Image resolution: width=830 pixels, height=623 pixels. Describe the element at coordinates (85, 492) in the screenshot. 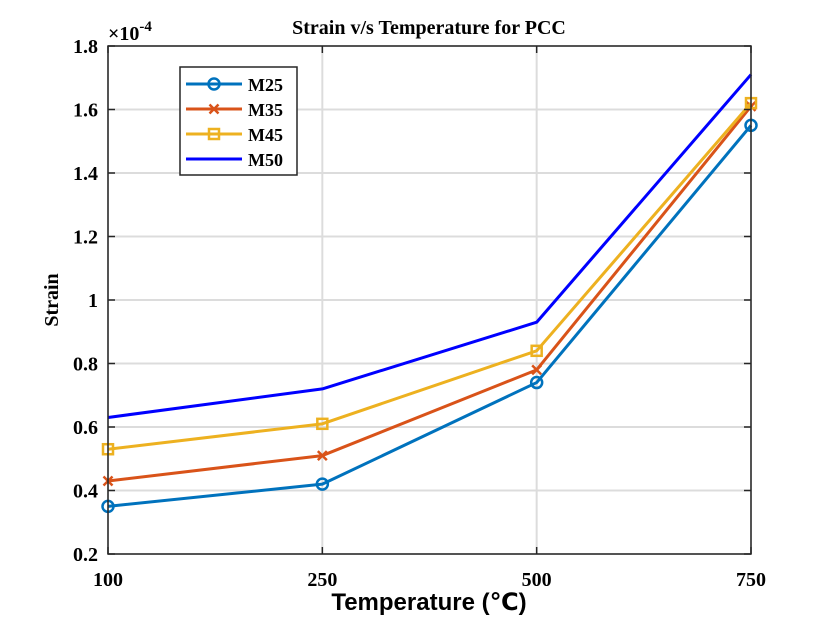

I see `y-tick-label: 0.4` at that location.